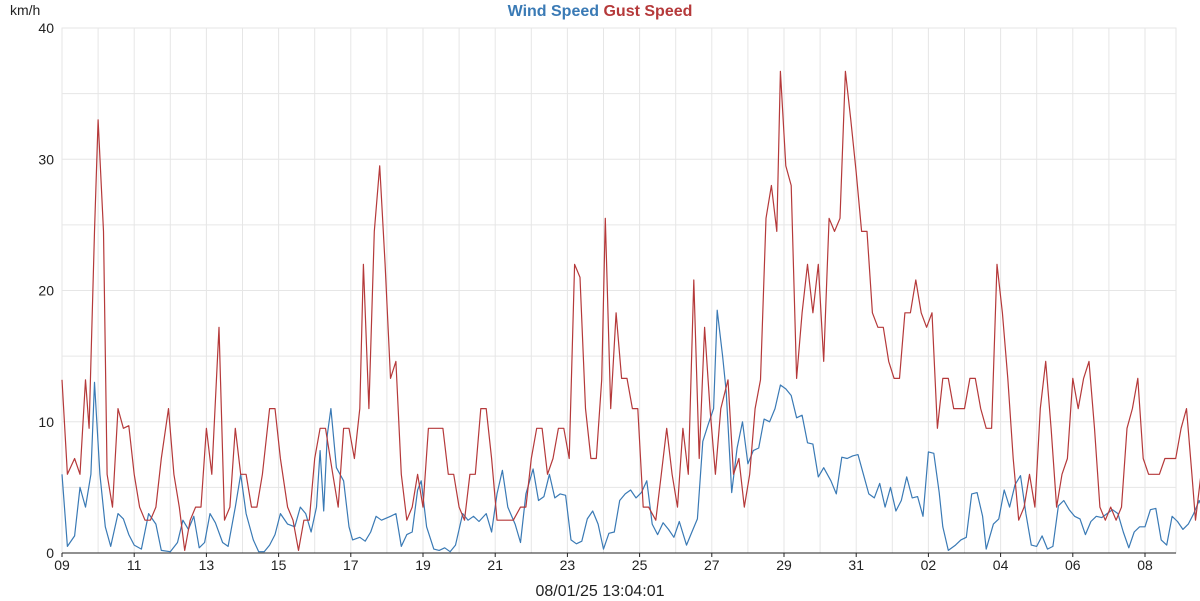 The width and height of the screenshot is (1200, 601). Describe the element at coordinates (50, 553) in the screenshot. I see `y-tick-label: 0` at that location.